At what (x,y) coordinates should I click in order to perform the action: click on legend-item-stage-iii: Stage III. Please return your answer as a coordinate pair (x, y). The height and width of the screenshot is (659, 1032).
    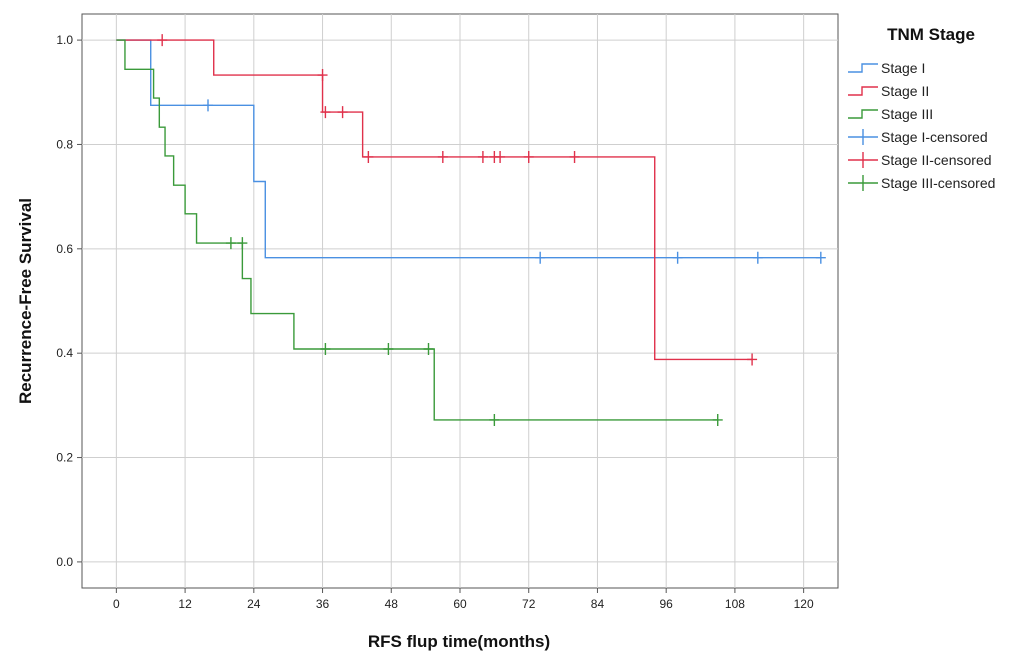
    Looking at the image, I should click on (890, 114).